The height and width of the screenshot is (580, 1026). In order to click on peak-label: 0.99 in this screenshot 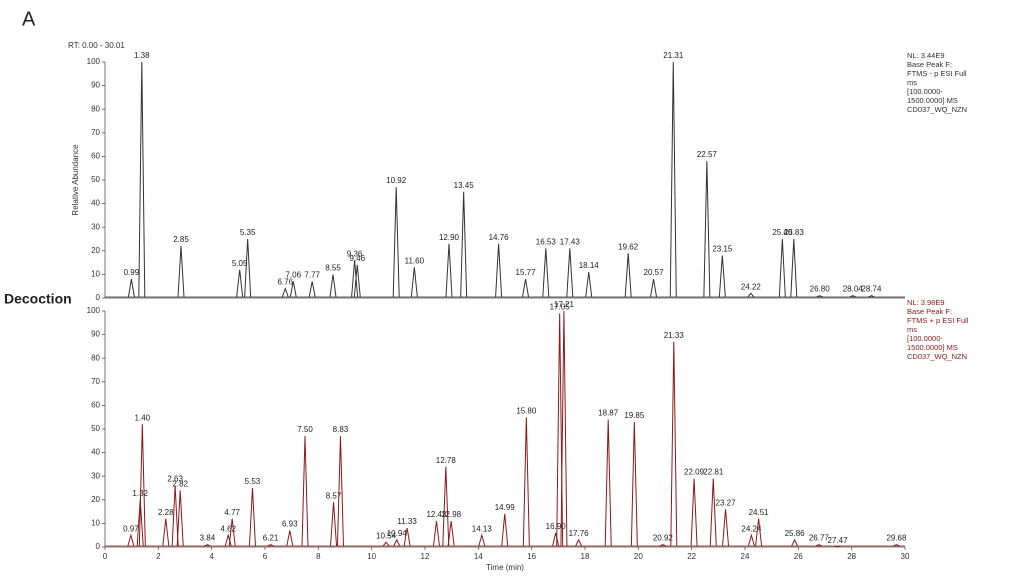, I will do `click(132, 272)`.